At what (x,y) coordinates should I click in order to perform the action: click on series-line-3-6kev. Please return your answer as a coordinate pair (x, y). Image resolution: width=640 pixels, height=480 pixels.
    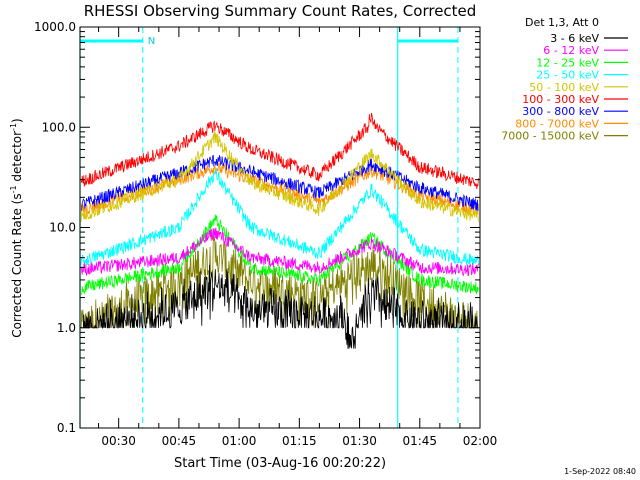
    Looking at the image, I should click on (280, 306).